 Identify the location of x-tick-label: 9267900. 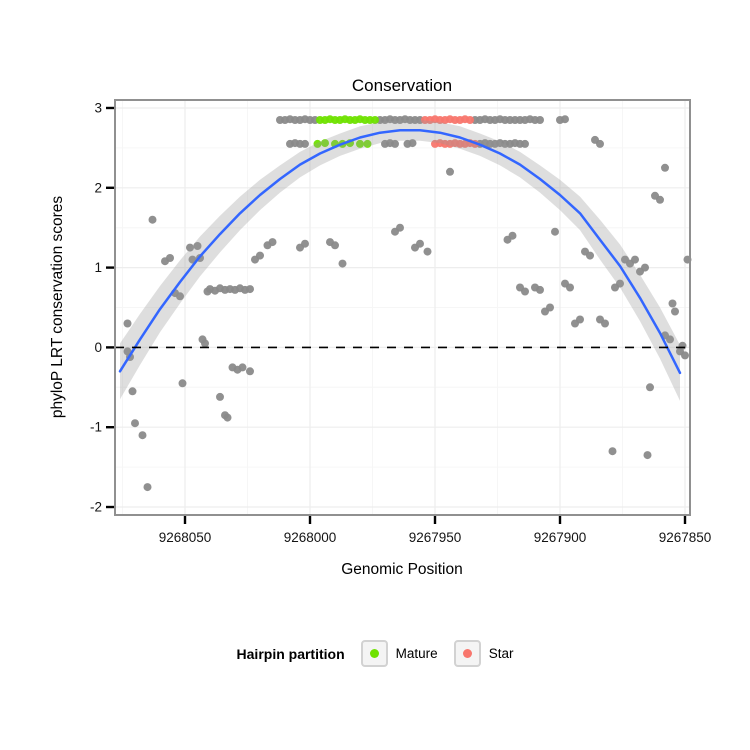
(560, 537).